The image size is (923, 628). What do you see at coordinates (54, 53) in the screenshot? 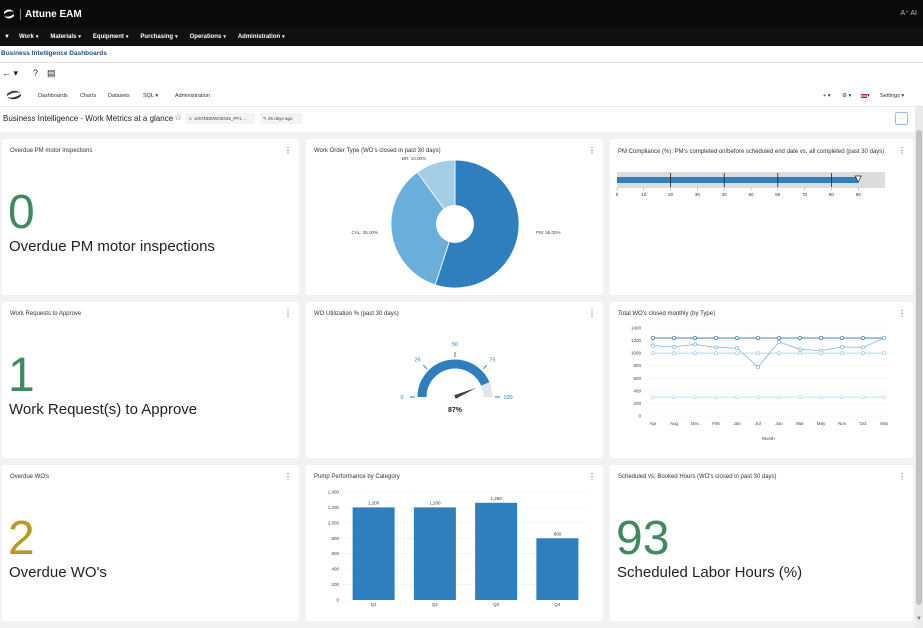
I see `breadcrumb: Business Intelligence Dashboards` at bounding box center [54, 53].